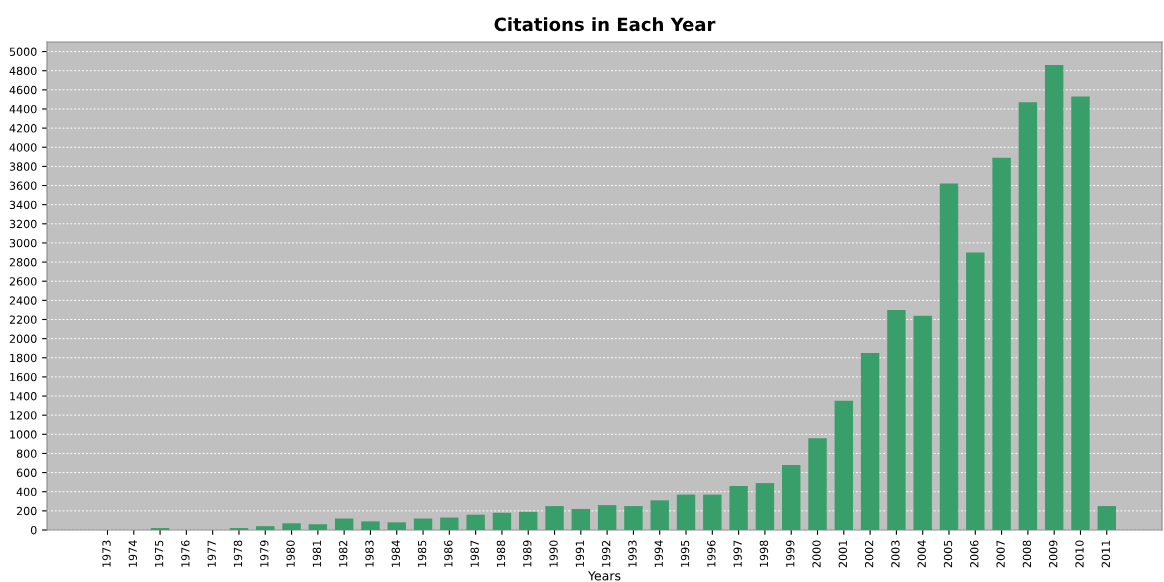 The image size is (1164, 582). I want to click on x-tick-label: 1976, so click(185, 553).